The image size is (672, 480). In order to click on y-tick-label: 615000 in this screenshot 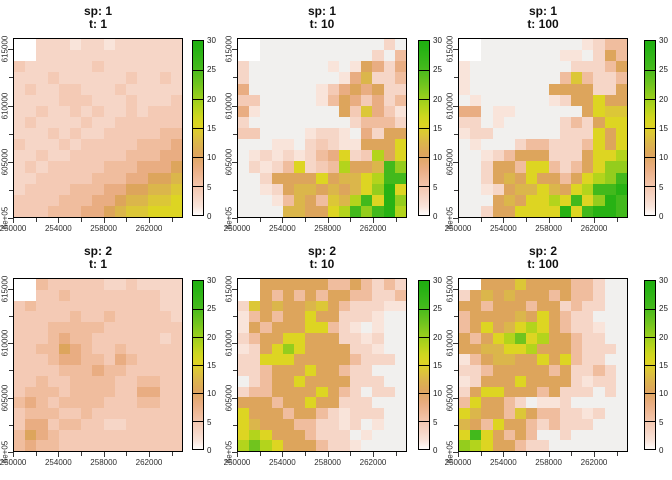, I will do `click(229, 289)`.